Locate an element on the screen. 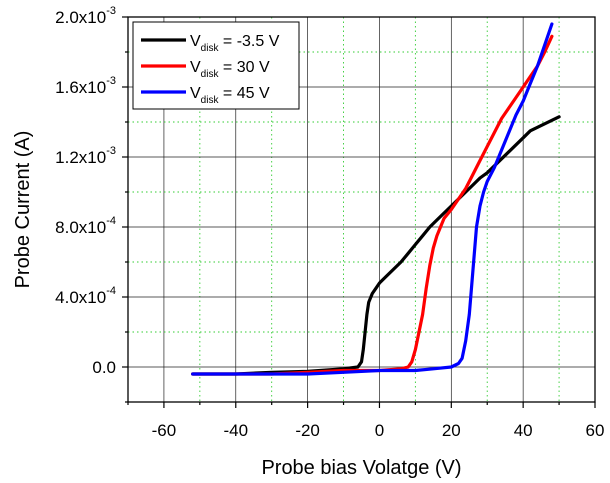 The width and height of the screenshot is (610, 483). y-tick-label: 8.0x10⁻⁴ is located at coordinates (85, 226).